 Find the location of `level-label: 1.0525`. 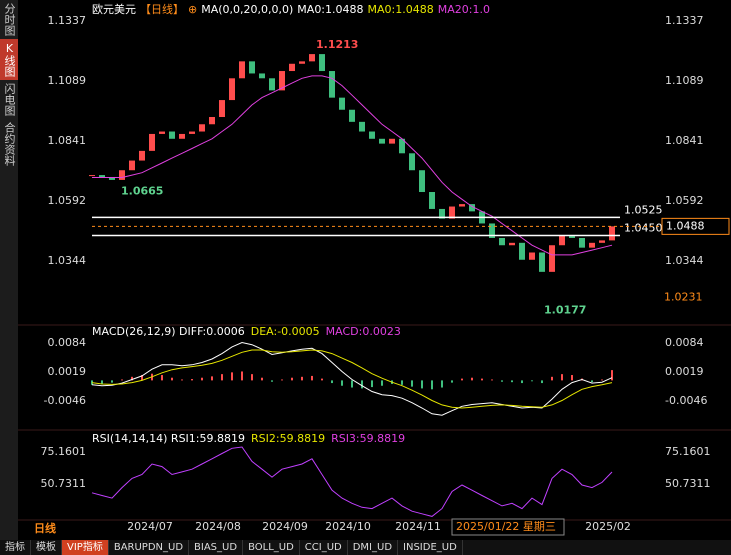

level-label: 1.0525 is located at coordinates (643, 209).